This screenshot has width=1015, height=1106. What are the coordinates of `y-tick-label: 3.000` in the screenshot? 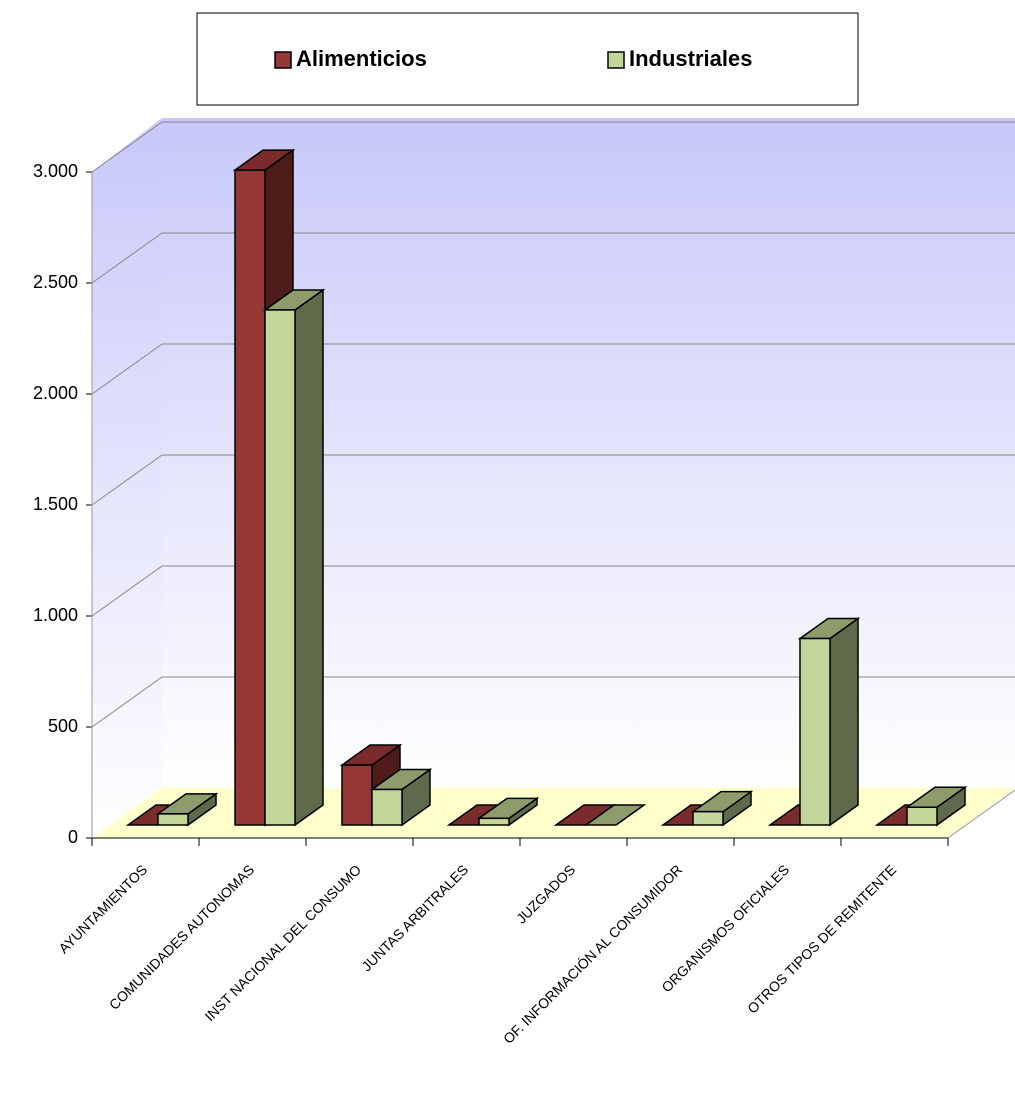 It's located at (55, 171).